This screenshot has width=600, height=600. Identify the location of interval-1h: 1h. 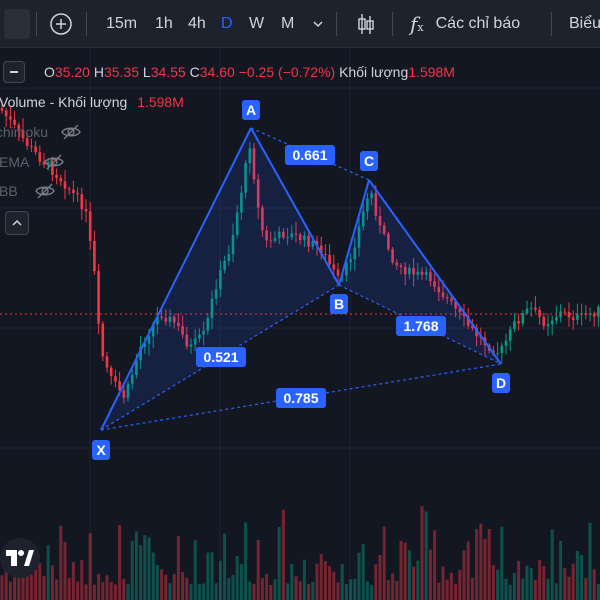
(164, 23).